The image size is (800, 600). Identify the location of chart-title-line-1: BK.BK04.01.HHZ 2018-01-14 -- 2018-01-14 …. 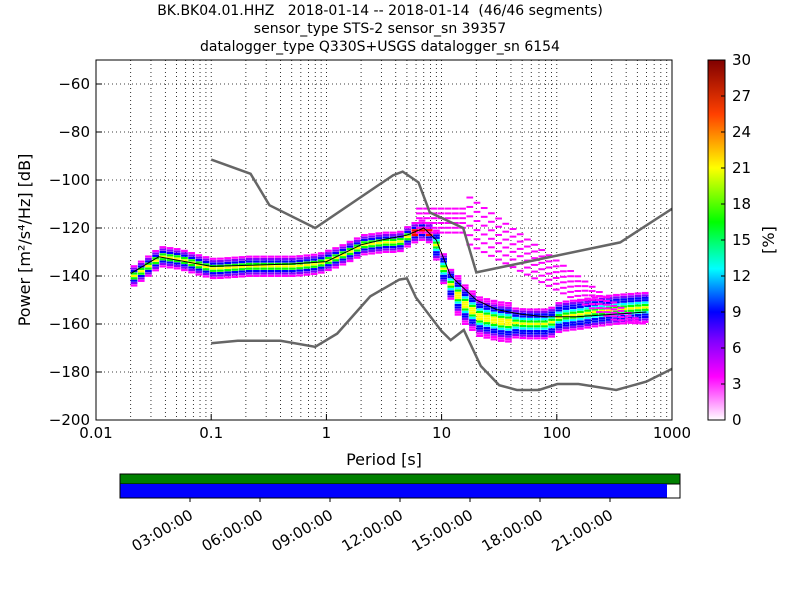
(380, 11).